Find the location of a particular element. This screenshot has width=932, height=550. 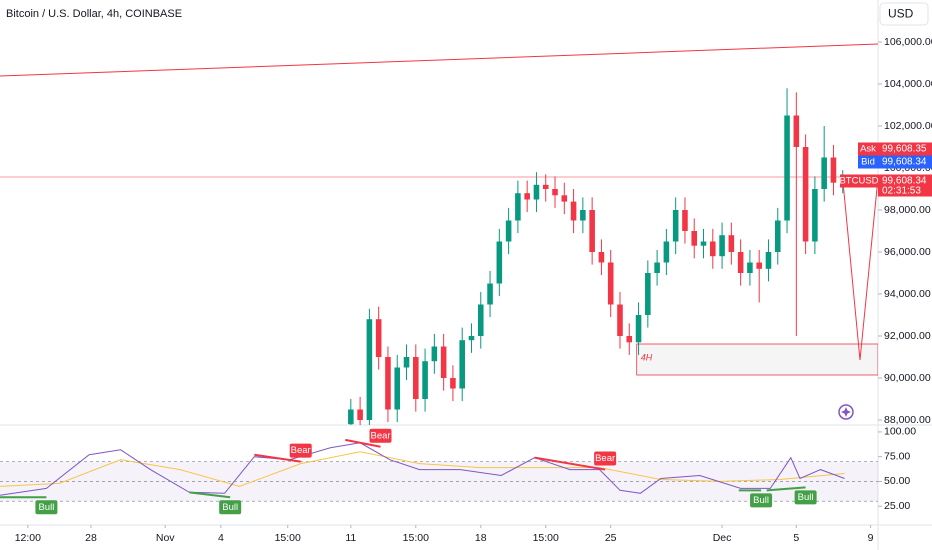

y-tick-label: 104,000.00 is located at coordinates (908, 84).